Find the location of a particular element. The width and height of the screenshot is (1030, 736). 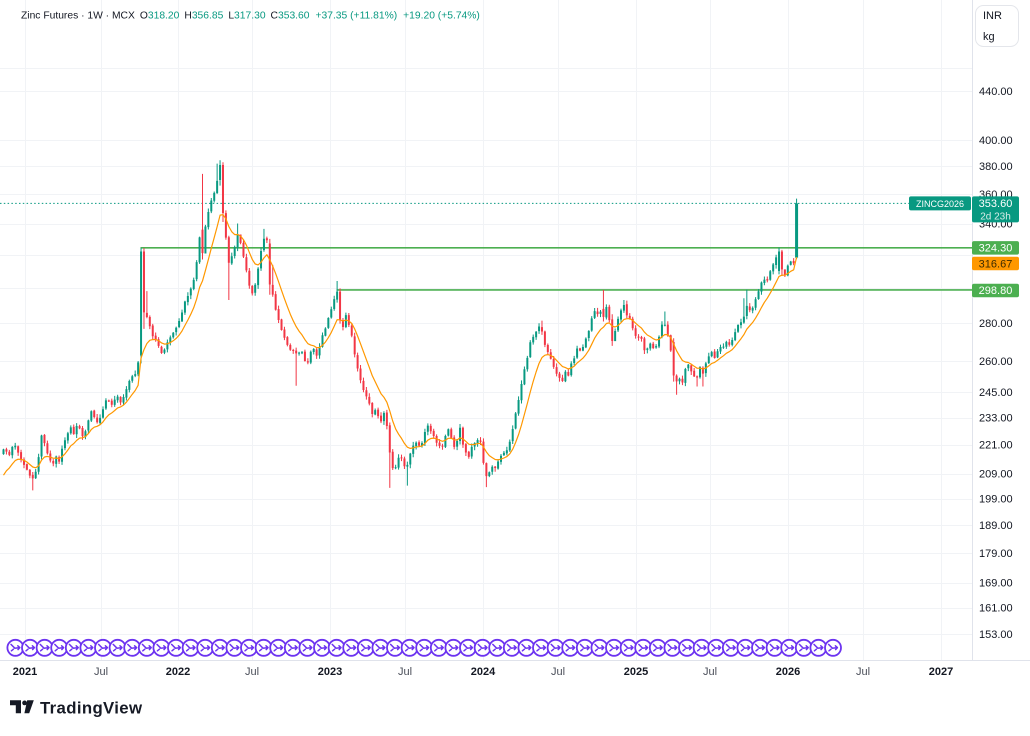

svg-text: kg is located at coordinates (989, 37).